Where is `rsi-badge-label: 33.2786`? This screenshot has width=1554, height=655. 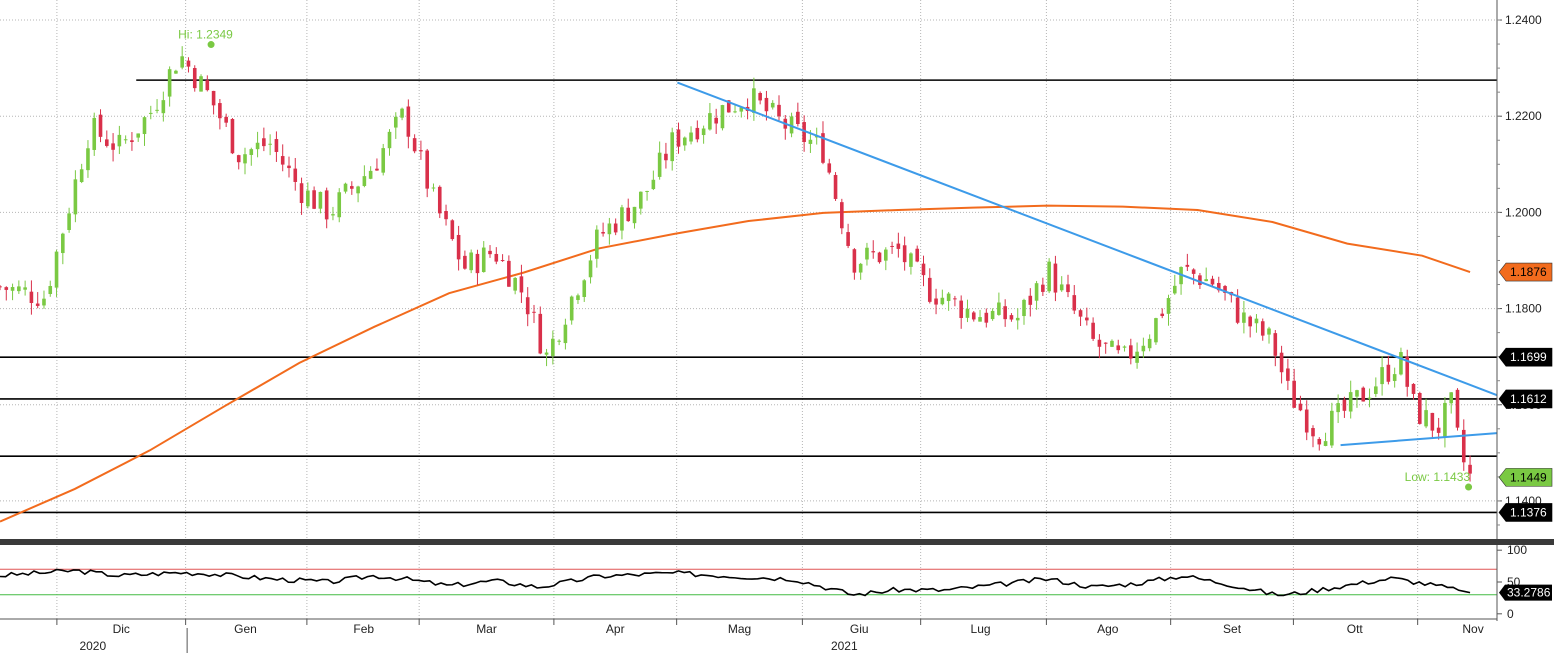
rsi-badge-label: 33.2786 is located at coordinates (1529, 593).